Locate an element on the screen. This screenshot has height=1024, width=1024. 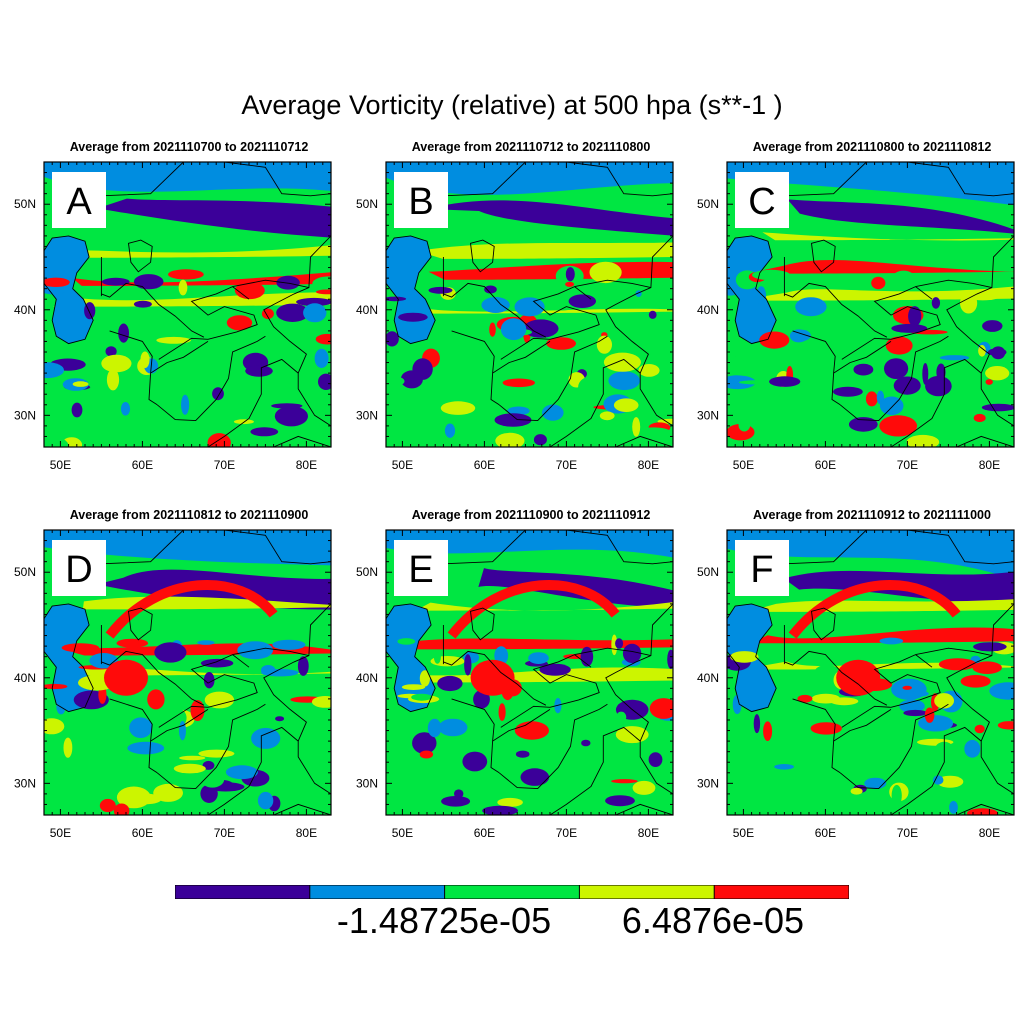
vorticity-map: 50E 60E 70E 80E 30N 40N 50N F is located at coordinates (856, 684).